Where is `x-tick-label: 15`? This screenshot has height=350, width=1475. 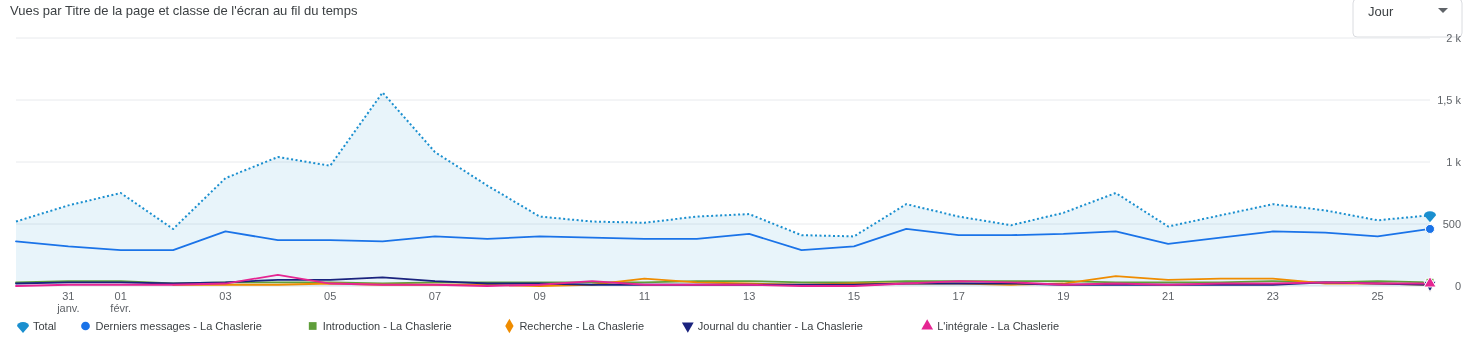
x-tick-label: 15 is located at coordinates (854, 296).